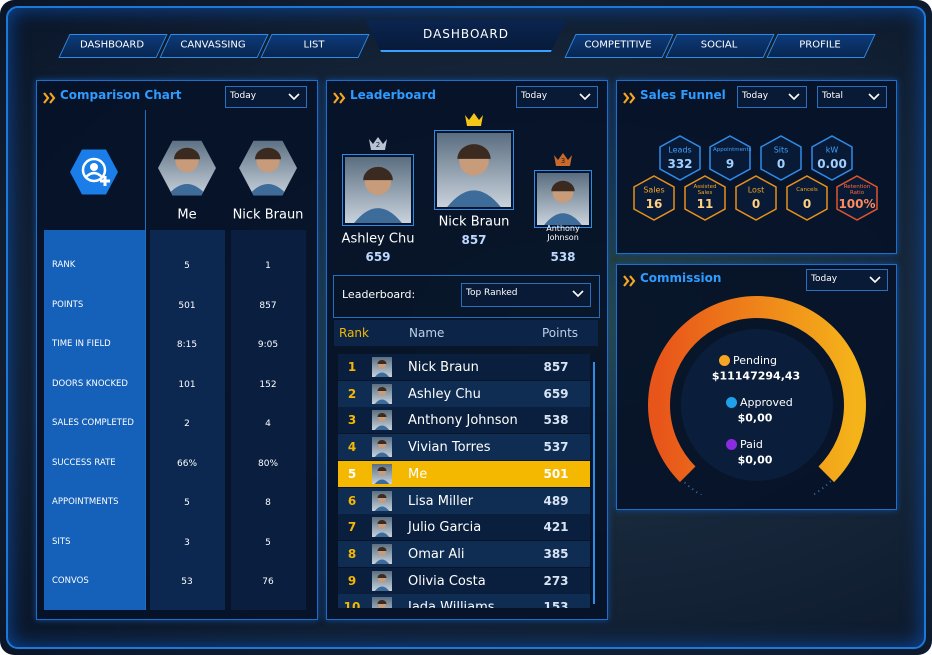  I want to click on row-name: Julio Garcia, so click(445, 528).